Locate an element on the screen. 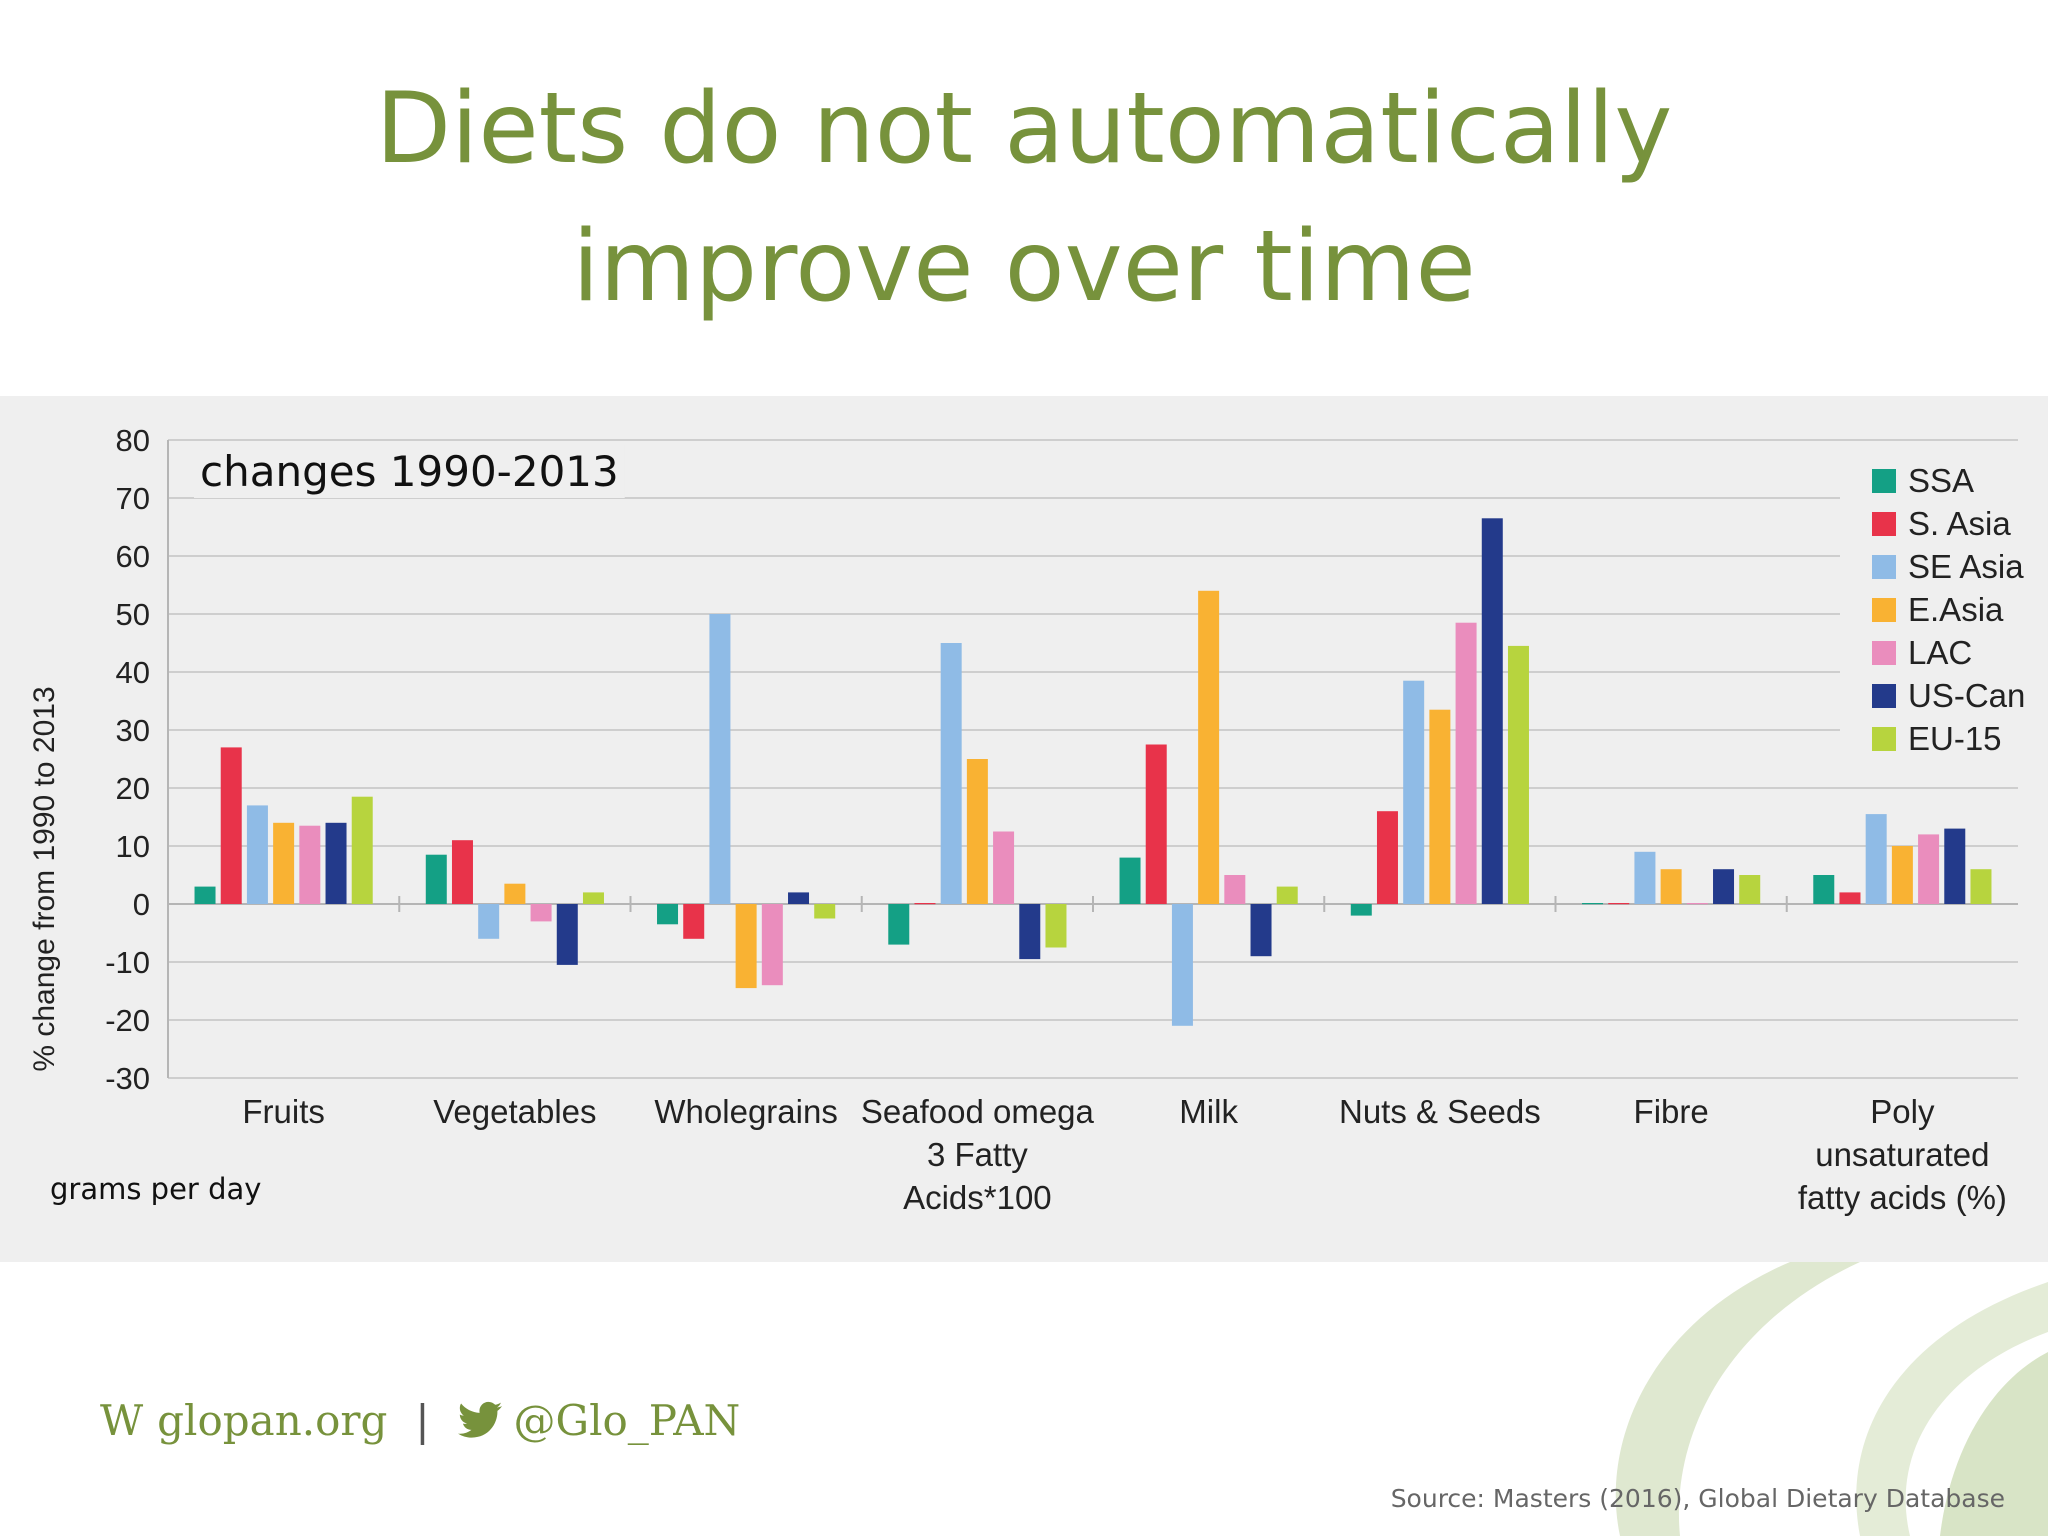 The height and width of the screenshot is (1536, 2048). category-label: Fruits is located at coordinates (283, 1111).